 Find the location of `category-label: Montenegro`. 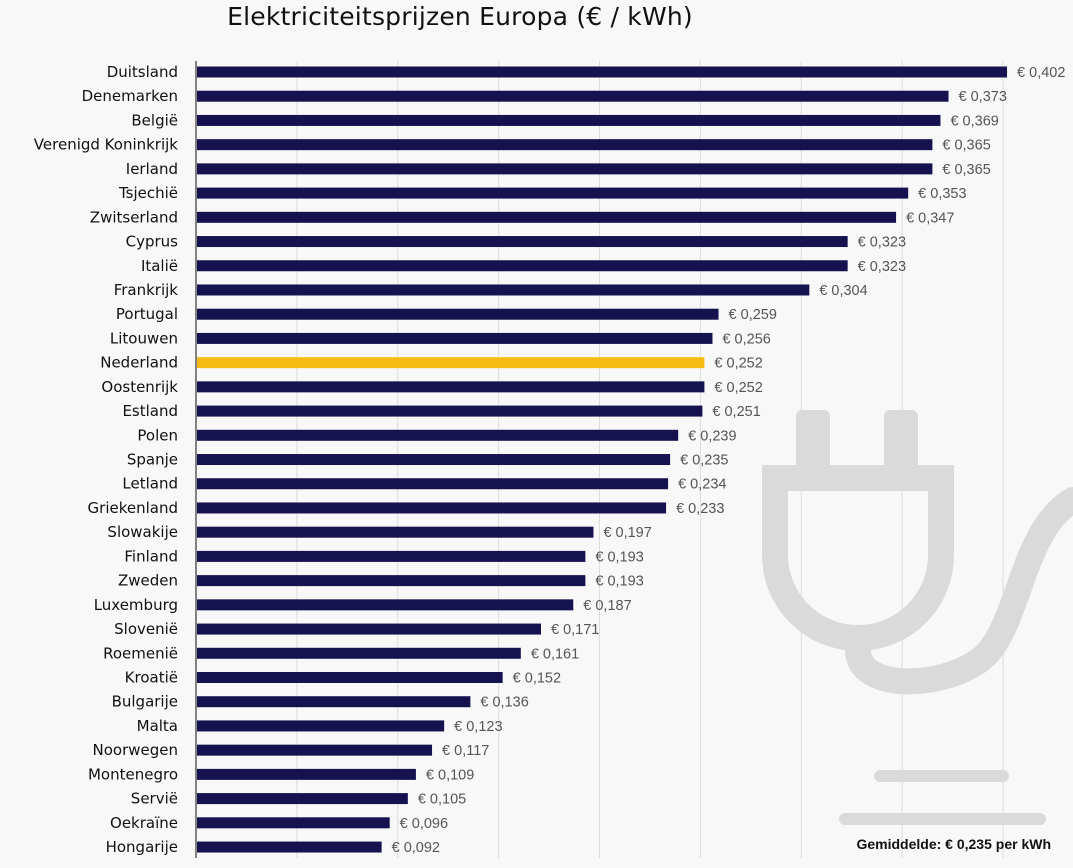

category-label: Montenegro is located at coordinates (133, 774).